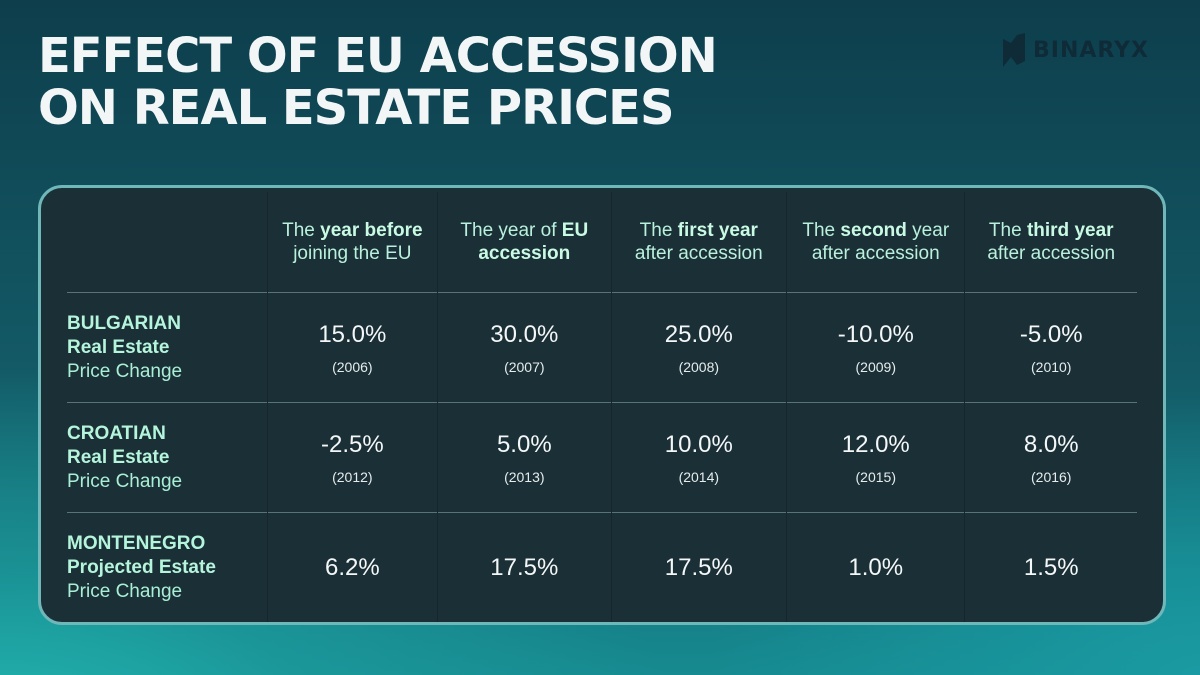 The width and height of the screenshot is (1200, 675). I want to click on table-cell: 6.2%, so click(352, 567).